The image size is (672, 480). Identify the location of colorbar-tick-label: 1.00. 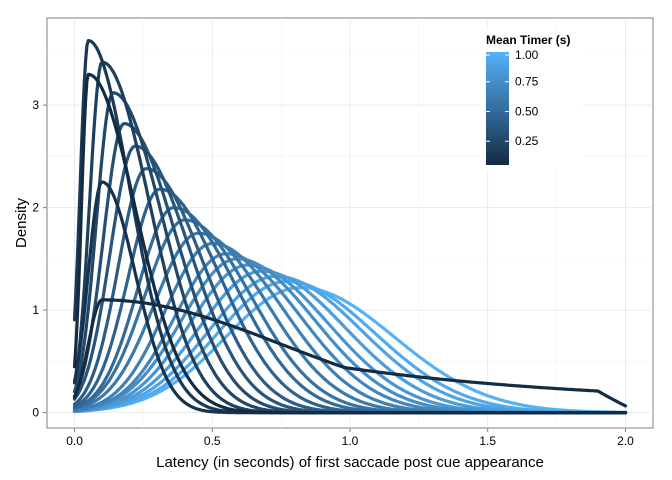
(527, 55).